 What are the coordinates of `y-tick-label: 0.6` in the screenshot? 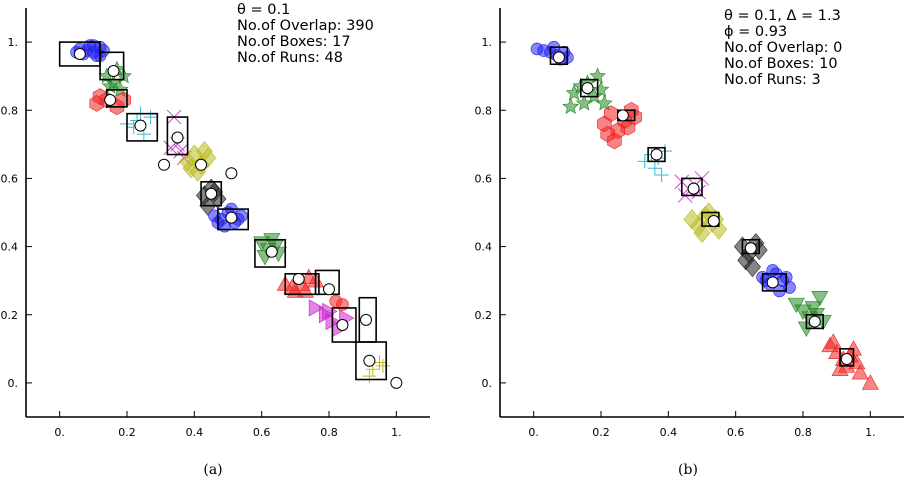 It's located at (484, 178).